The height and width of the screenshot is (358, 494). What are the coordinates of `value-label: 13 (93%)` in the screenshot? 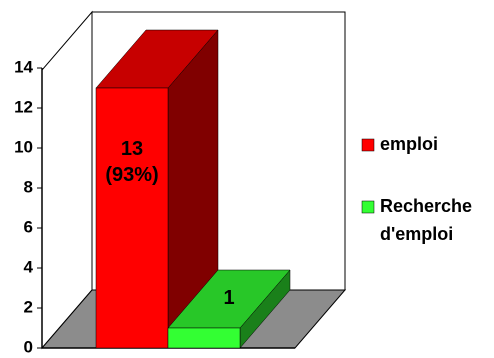 It's located at (131, 162).